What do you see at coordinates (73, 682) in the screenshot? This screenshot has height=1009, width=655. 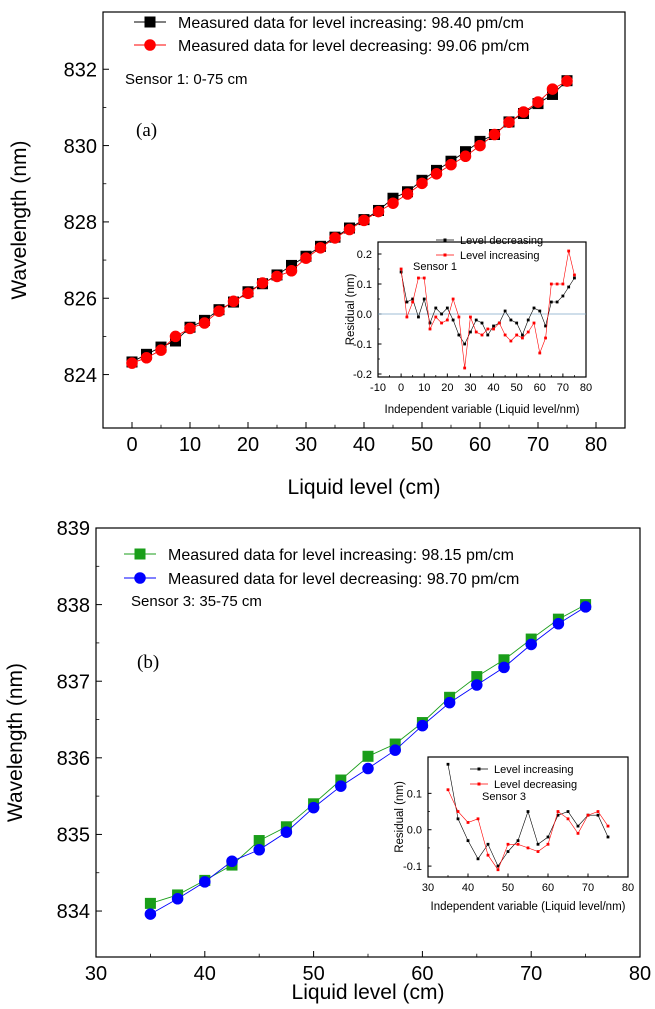 I see `y-tick-label: 837` at bounding box center [73, 682].